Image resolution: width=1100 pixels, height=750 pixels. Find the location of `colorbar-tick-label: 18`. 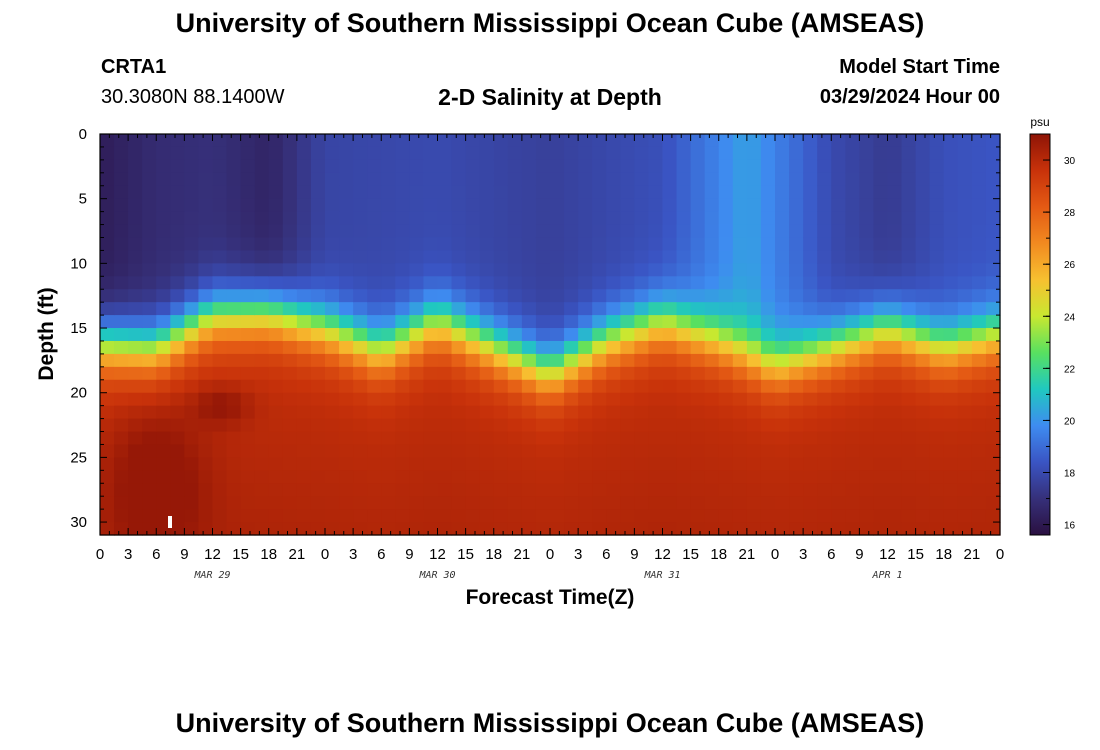

colorbar-tick-label: 18 is located at coordinates (1070, 474).